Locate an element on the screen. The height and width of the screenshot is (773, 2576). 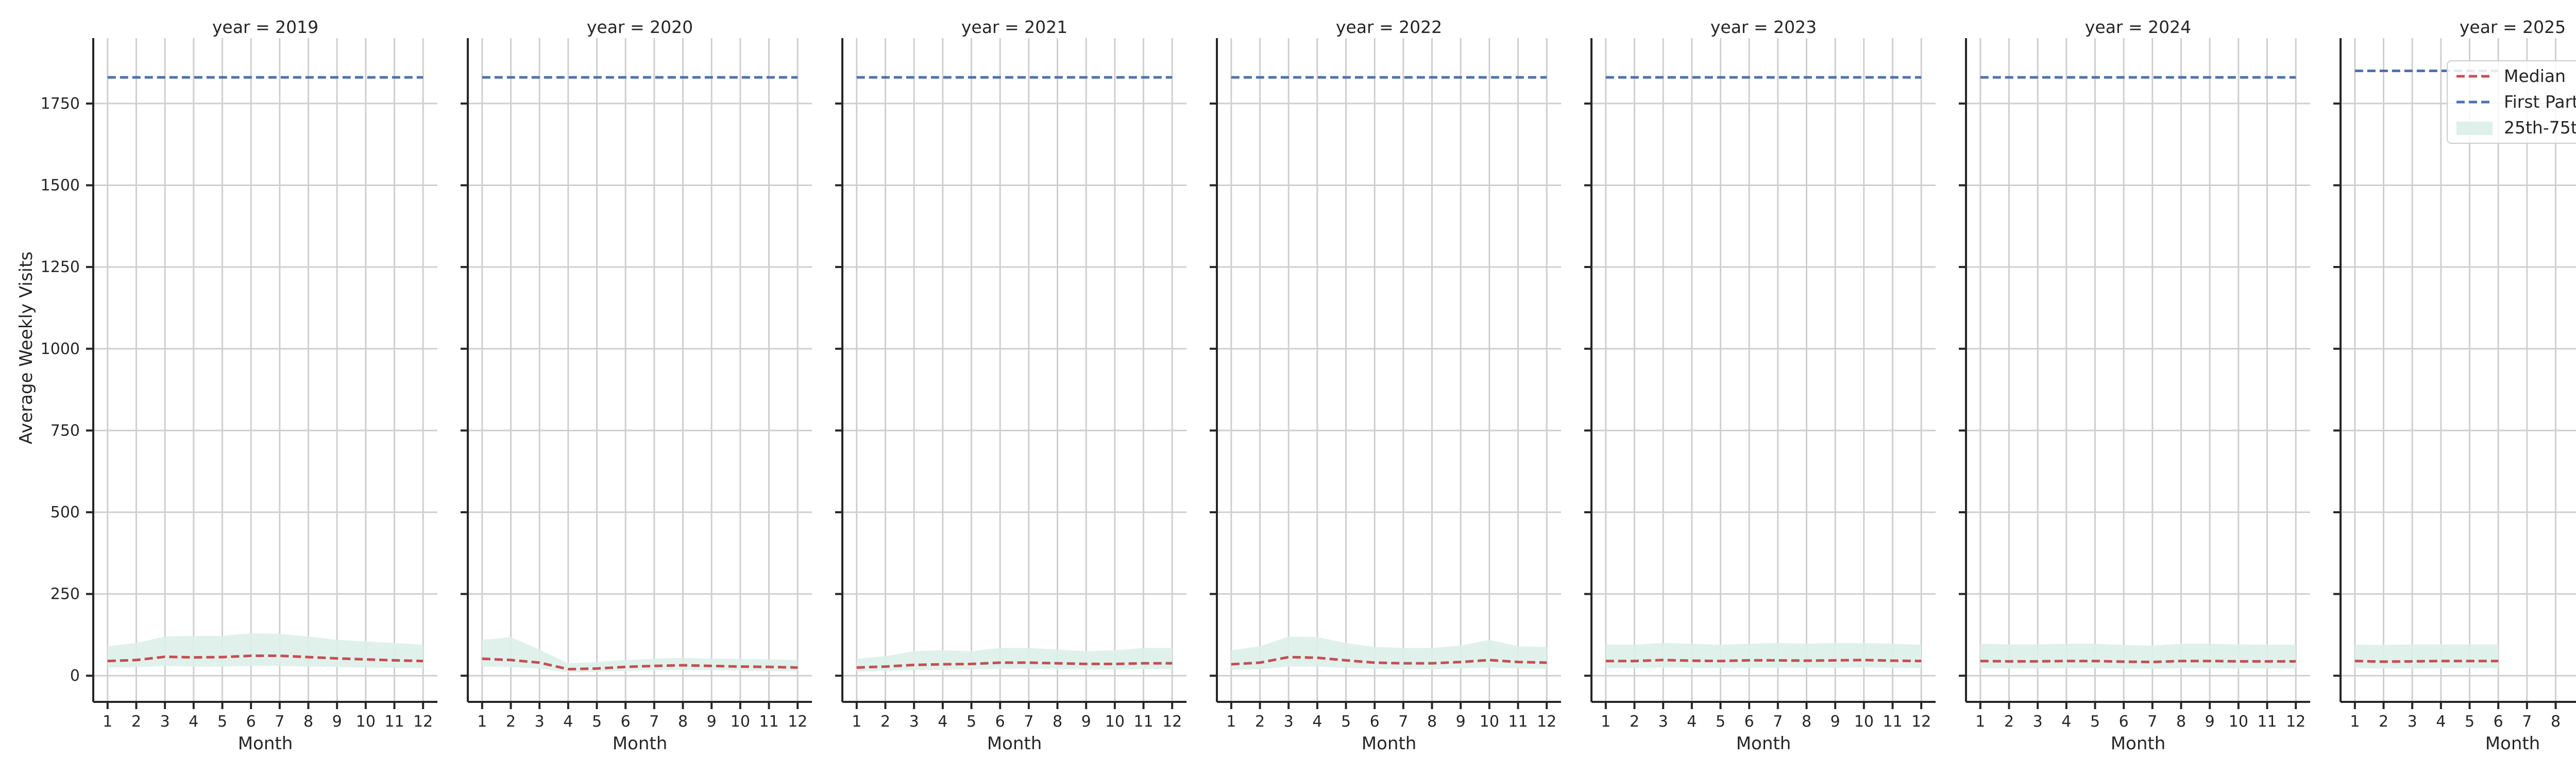
facet-title: year = 2019 is located at coordinates (265, 27).